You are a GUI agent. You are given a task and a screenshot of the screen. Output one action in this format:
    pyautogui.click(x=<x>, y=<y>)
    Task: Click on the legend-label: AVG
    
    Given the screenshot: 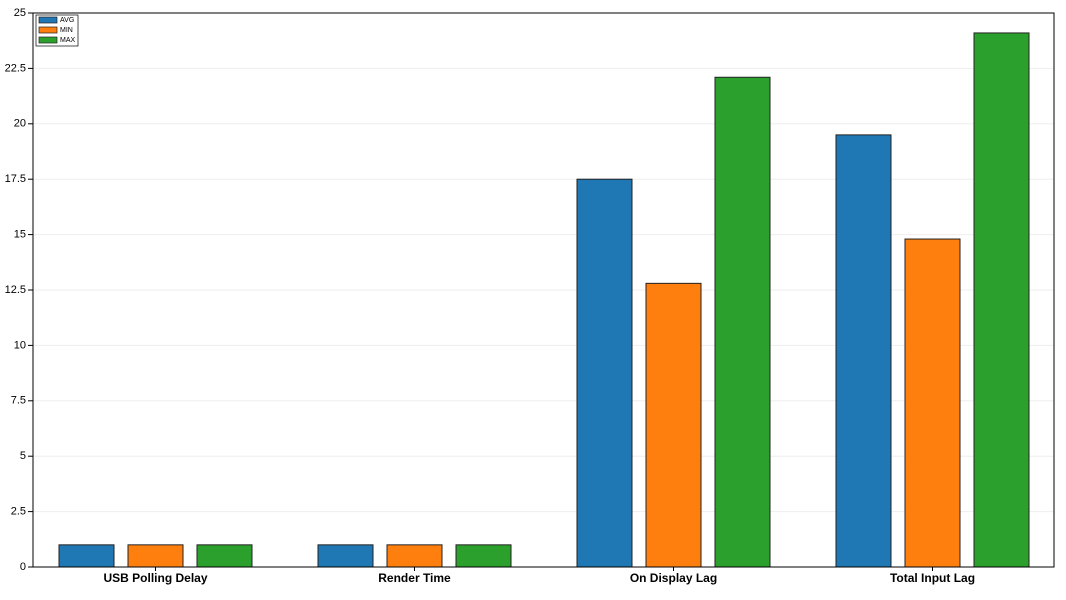 What is the action you would take?
    pyautogui.click(x=67, y=20)
    